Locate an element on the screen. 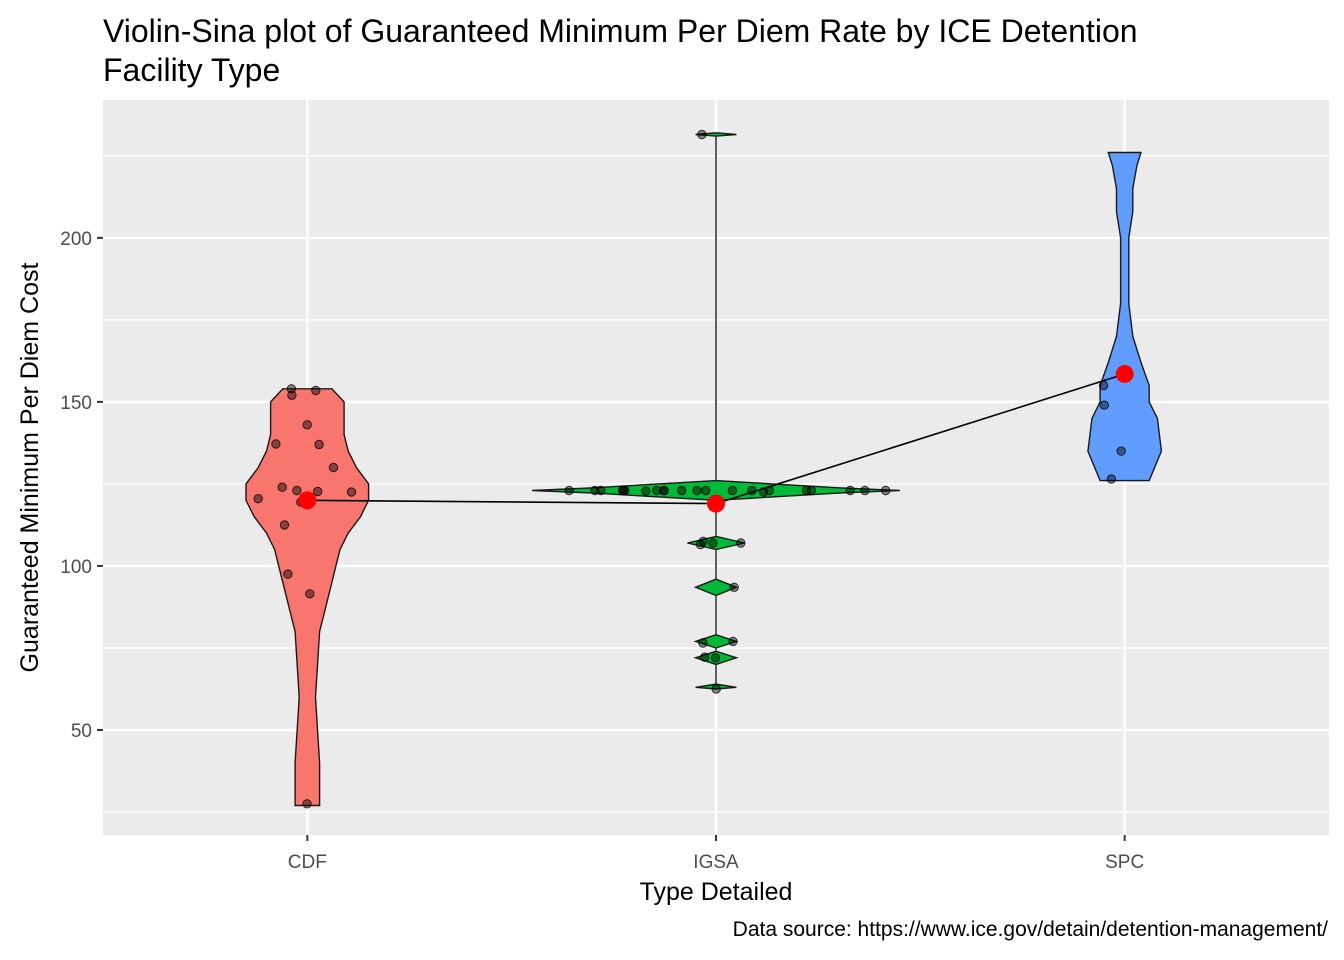 The width and height of the screenshot is (1344, 960). y-tick-label: 150 is located at coordinates (76, 403).